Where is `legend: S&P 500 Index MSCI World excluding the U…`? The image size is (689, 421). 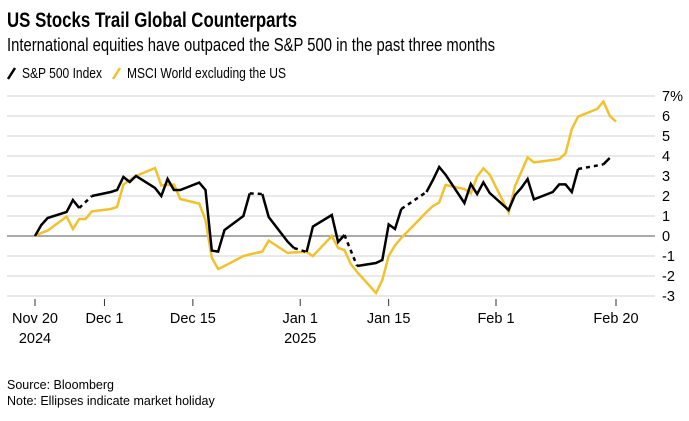
legend: S&P 500 Index MSCI World excluding the U… is located at coordinates (146, 74).